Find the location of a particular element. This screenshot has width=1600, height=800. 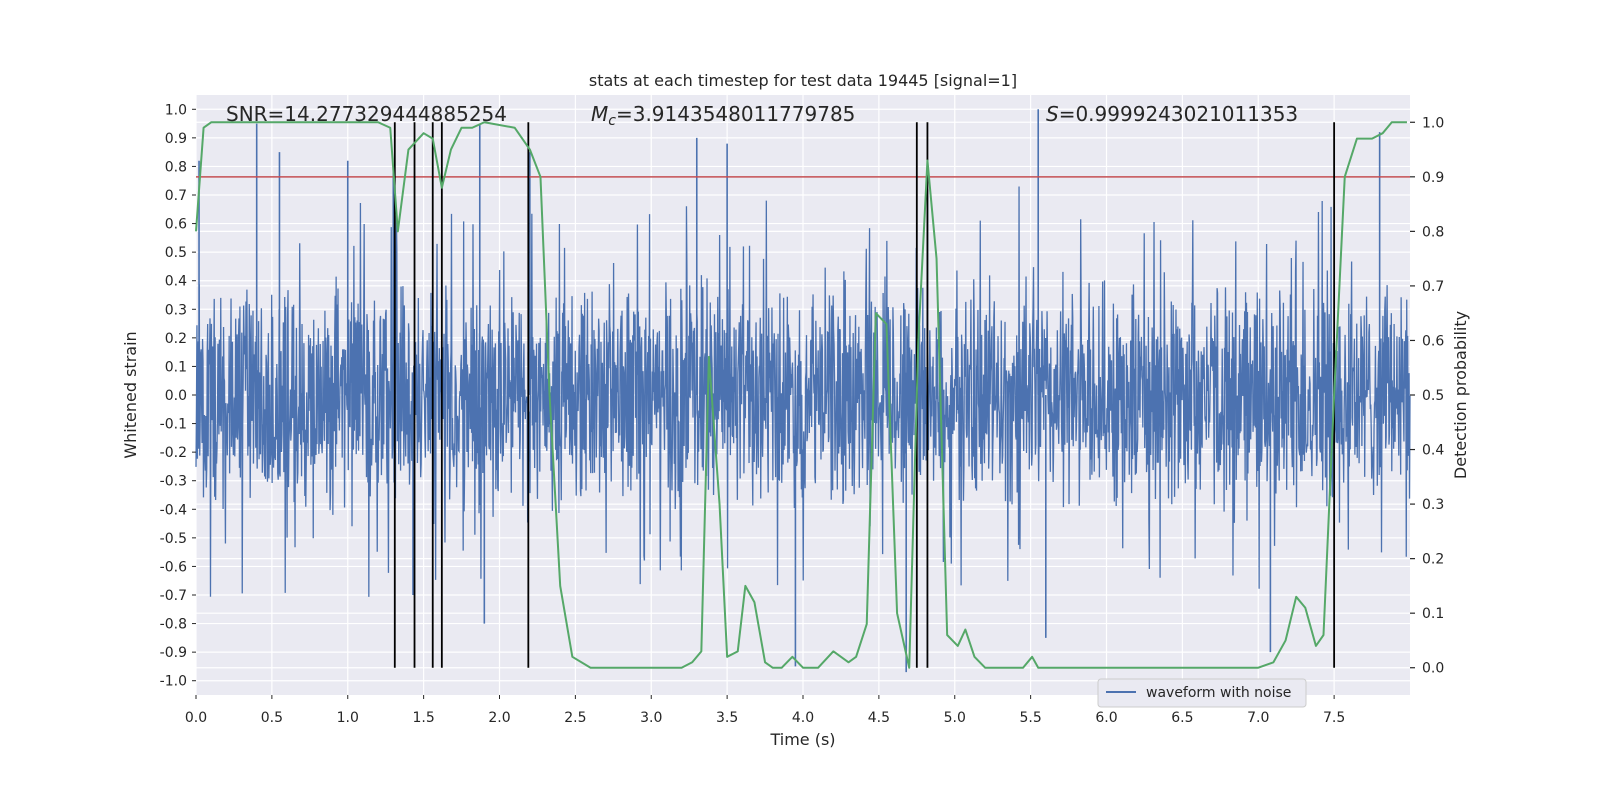

y2-tick-label: 0.3 is located at coordinates (1433, 505).